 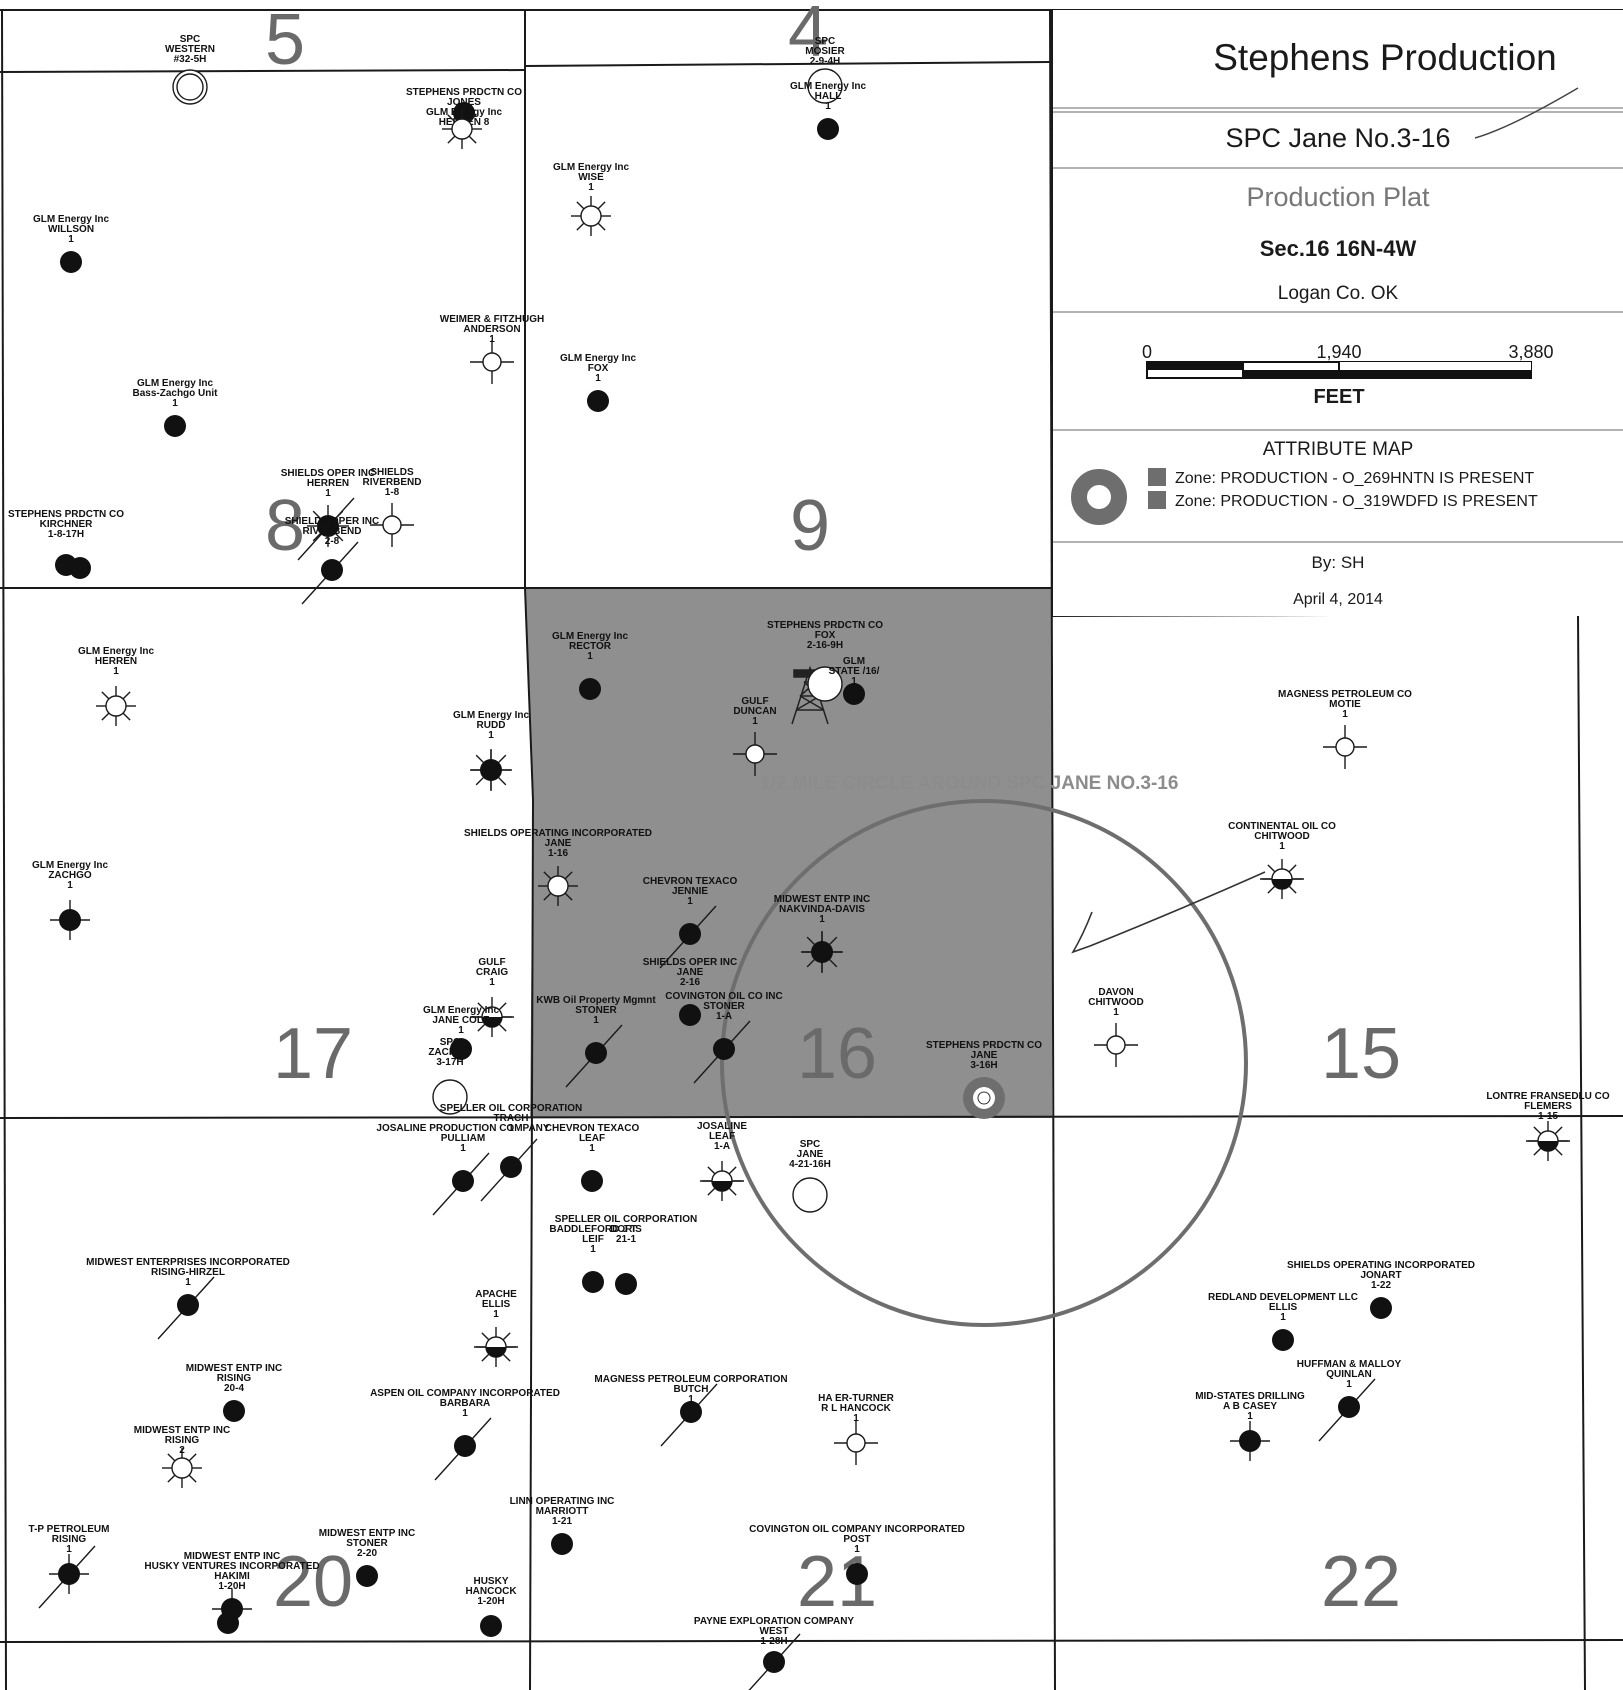 What do you see at coordinates (591, 177) in the screenshot?
I see `well-label: GLM Energy Inc WISE 1` at bounding box center [591, 177].